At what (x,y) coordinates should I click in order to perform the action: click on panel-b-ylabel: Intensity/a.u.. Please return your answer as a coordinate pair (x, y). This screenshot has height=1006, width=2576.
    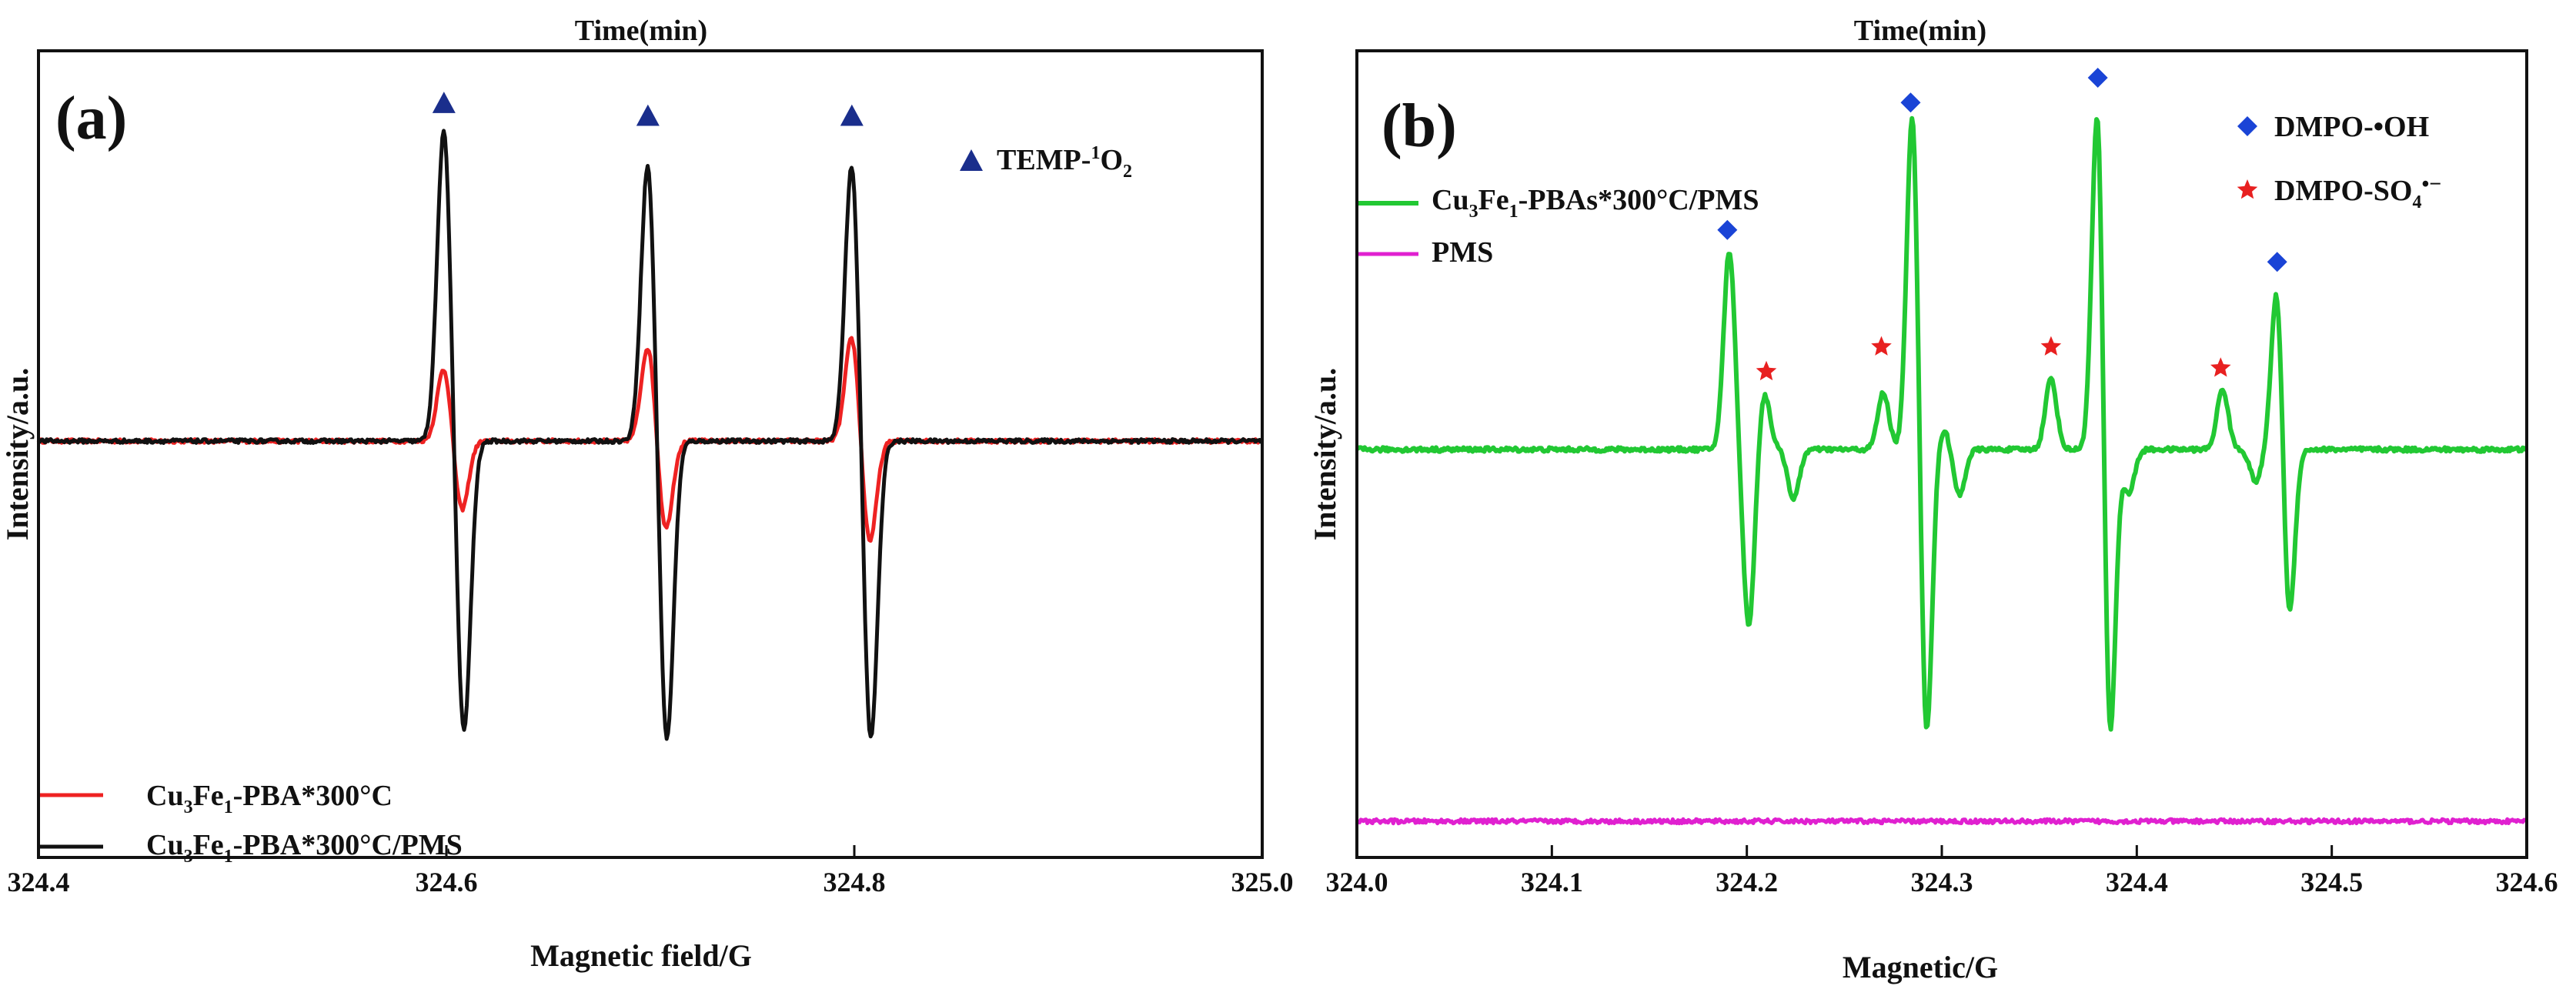
    Looking at the image, I should click on (1325, 454).